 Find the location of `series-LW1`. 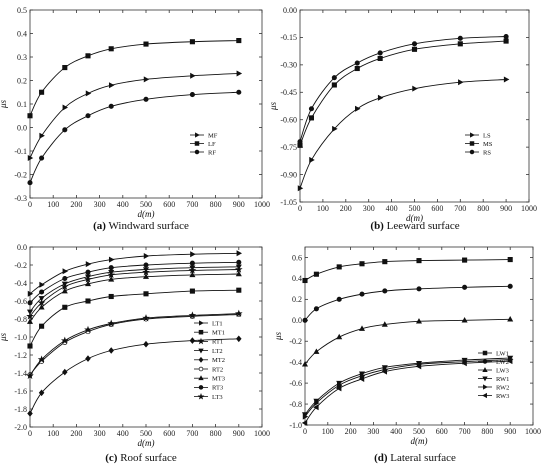

series-LW1 is located at coordinates (407, 270).